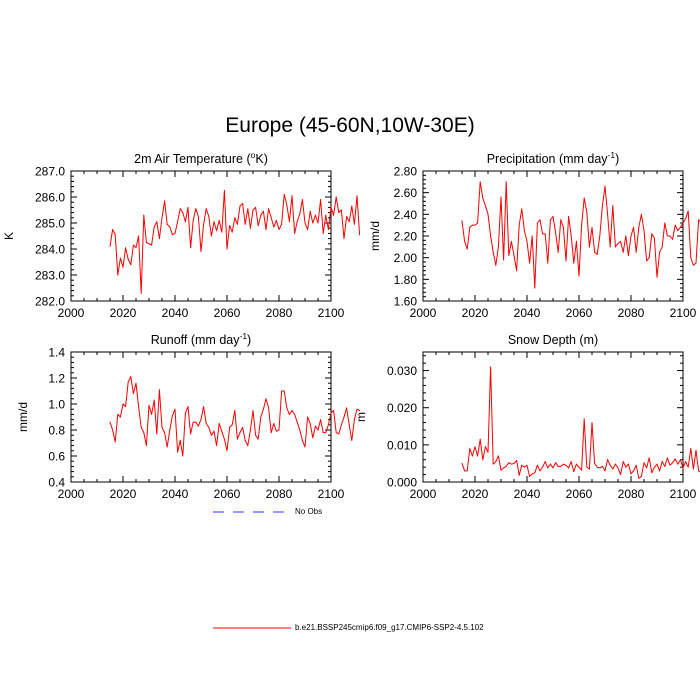  Describe the element at coordinates (201, 236) in the screenshot. I see `plot-frame` at that location.